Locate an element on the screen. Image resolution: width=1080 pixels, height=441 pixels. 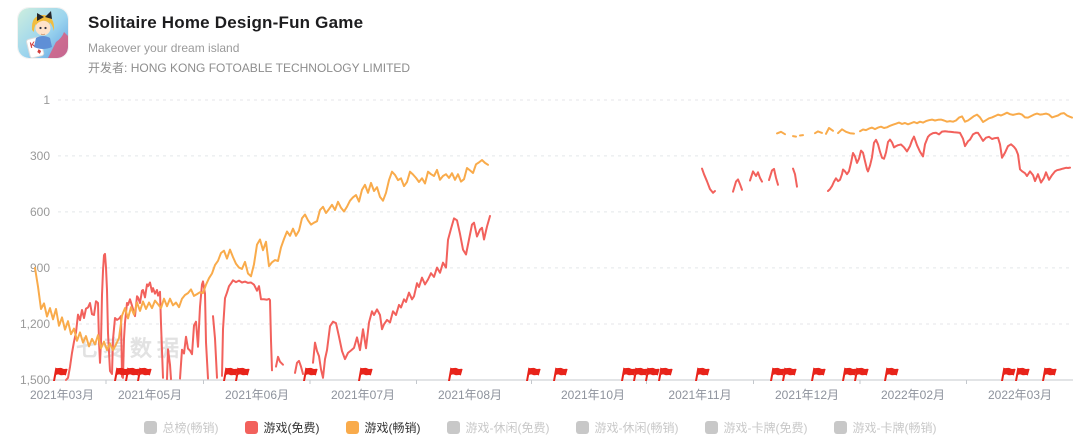
legend-item-7: 游戏-卡牌(畅销) is located at coordinates (885, 427).